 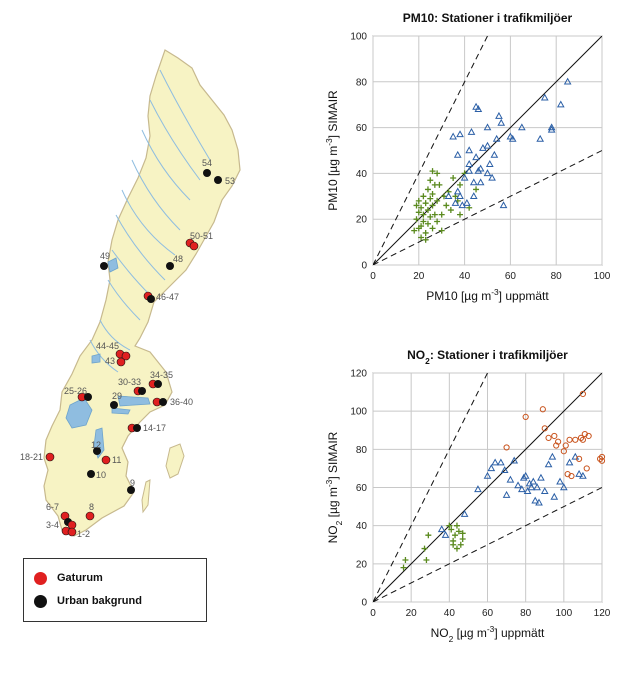 I want to click on y-axis-label: NO2 [µg m-3] SIMAIR, so click(x=334, y=487).